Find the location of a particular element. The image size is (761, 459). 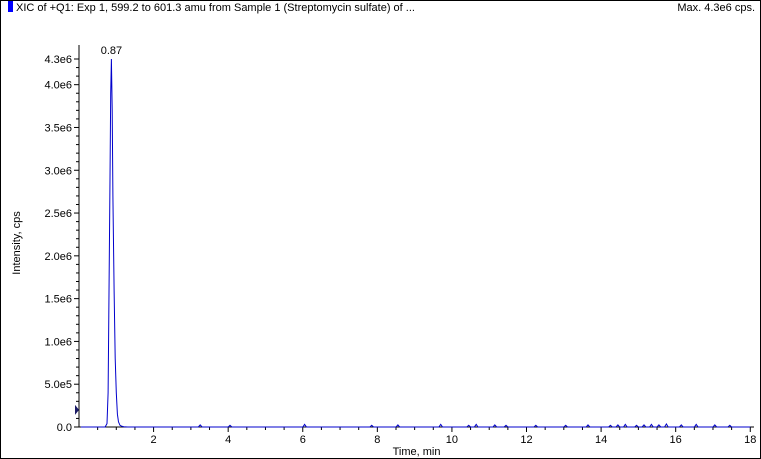

x-tick-label: 12 is located at coordinates (526, 440).